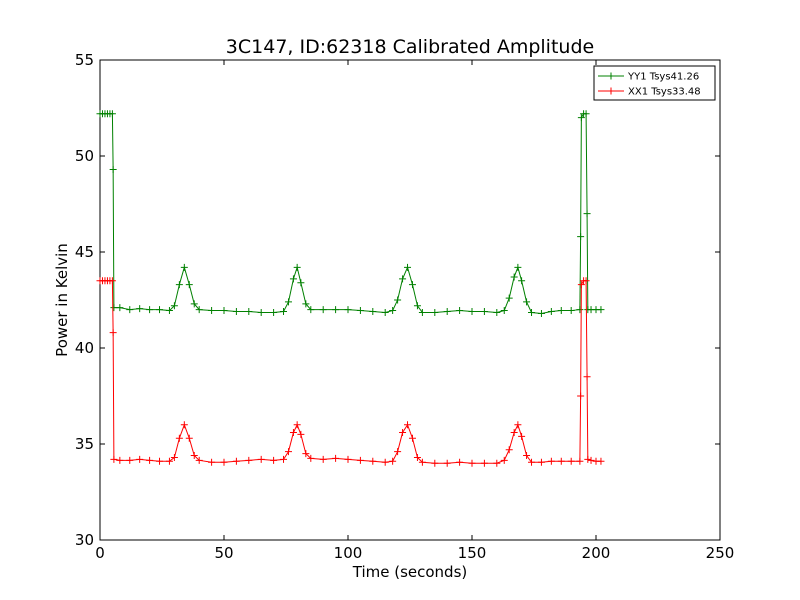  Describe the element at coordinates (100, 553) in the screenshot. I see `x-tick-label: 0` at that location.